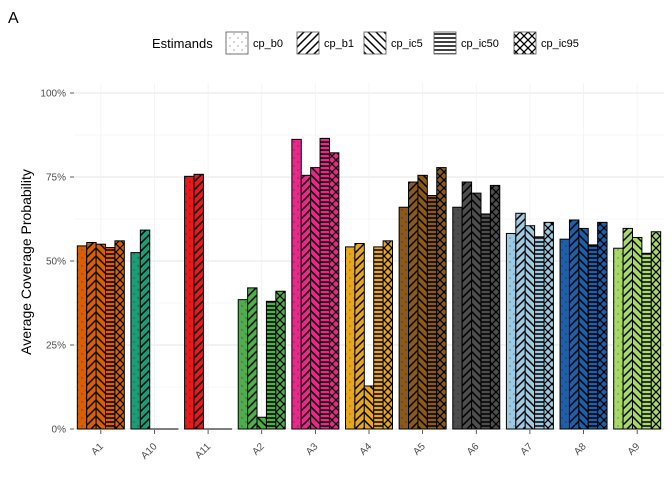 This screenshot has height=480, width=672. Describe the element at coordinates (359, 336) in the screenshot. I see `bar-A4-cp_b1` at that location.